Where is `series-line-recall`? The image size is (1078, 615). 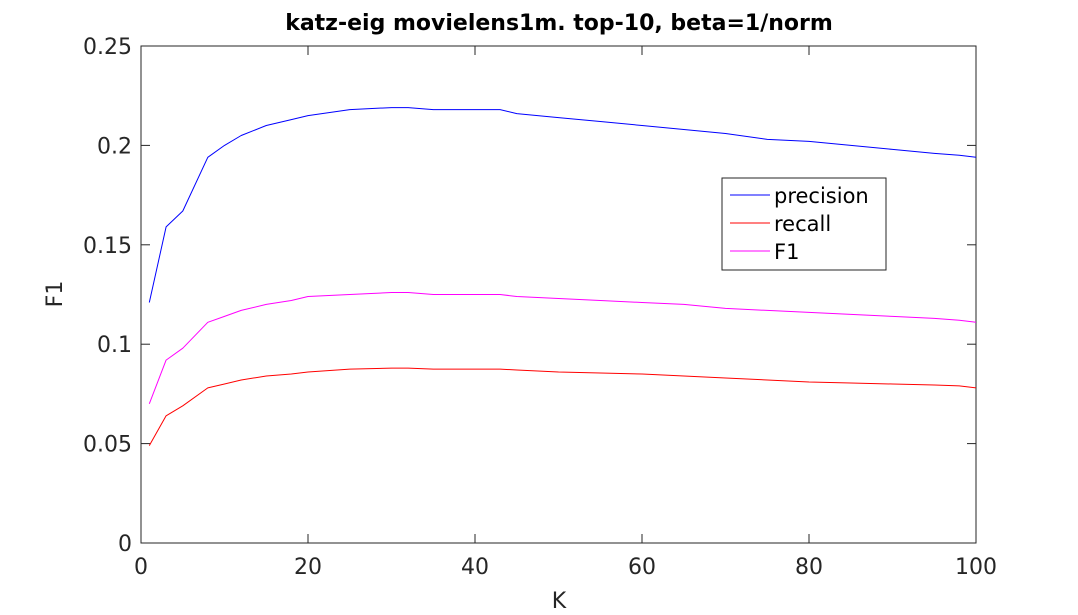
series-line-recall is located at coordinates (562, 406).